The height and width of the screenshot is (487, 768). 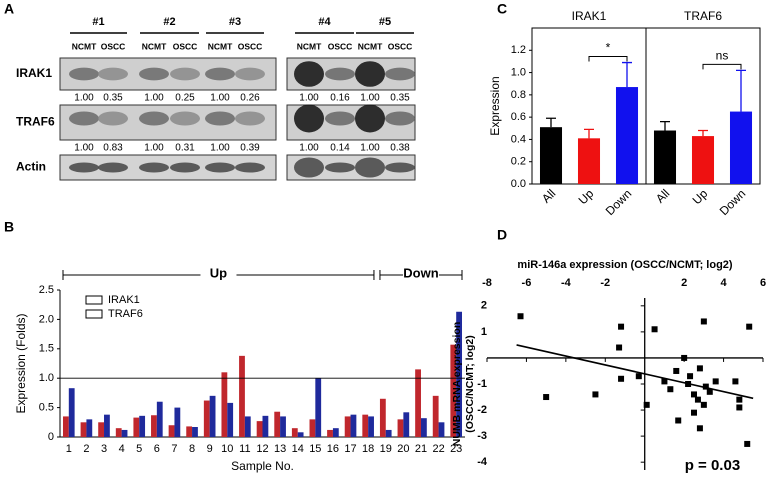 What do you see at coordinates (484, 332) in the screenshot?
I see `y-tick-label: 1` at bounding box center [484, 332].